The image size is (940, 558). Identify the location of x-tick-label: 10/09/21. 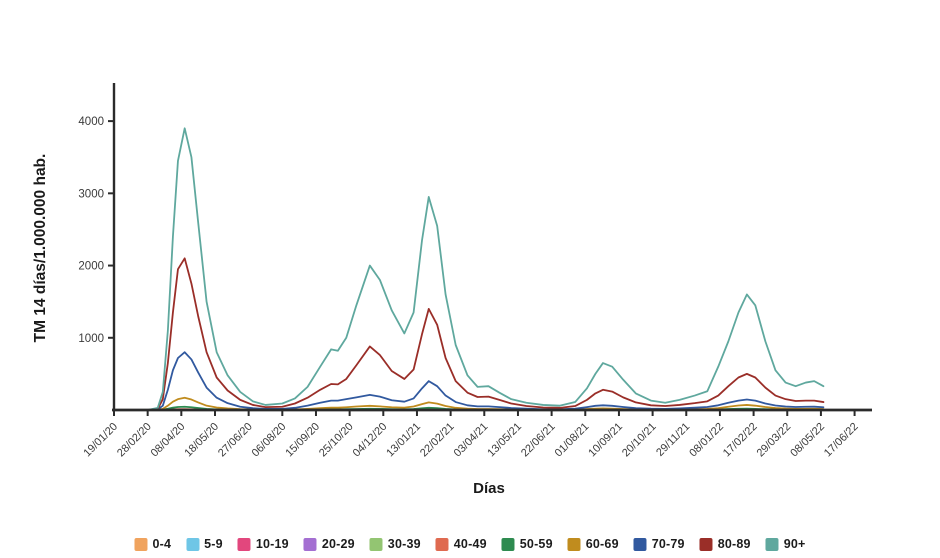
(605, 440).